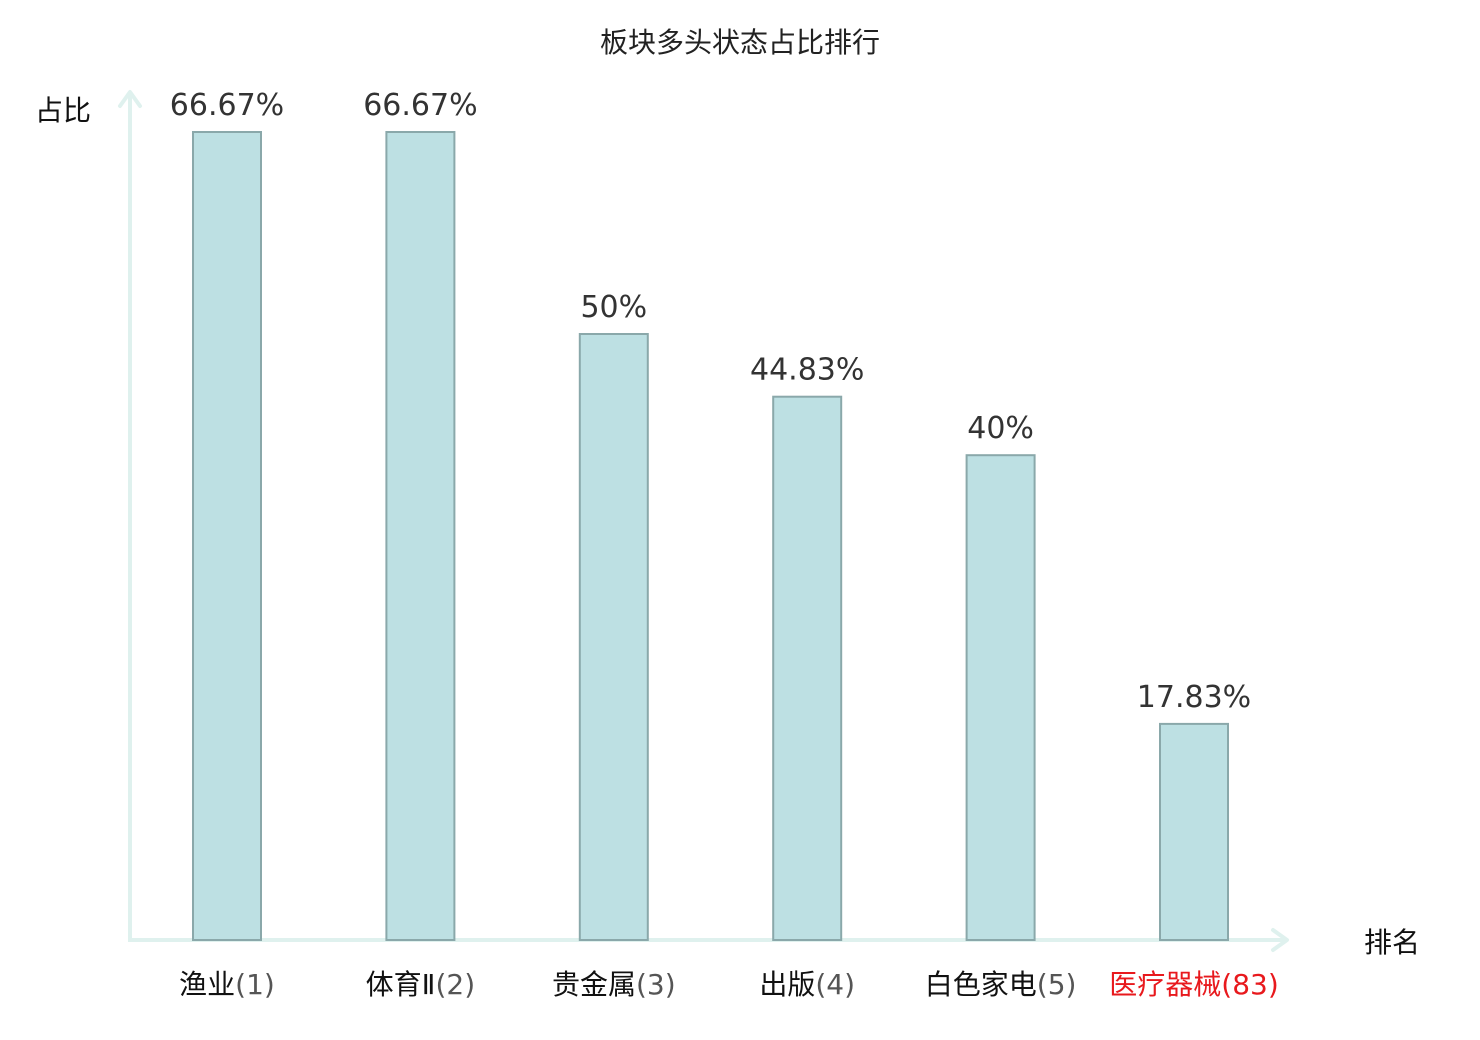 This screenshot has width=1480, height=1040. I want to click on value-label-1: 66.67%, so click(227, 105).